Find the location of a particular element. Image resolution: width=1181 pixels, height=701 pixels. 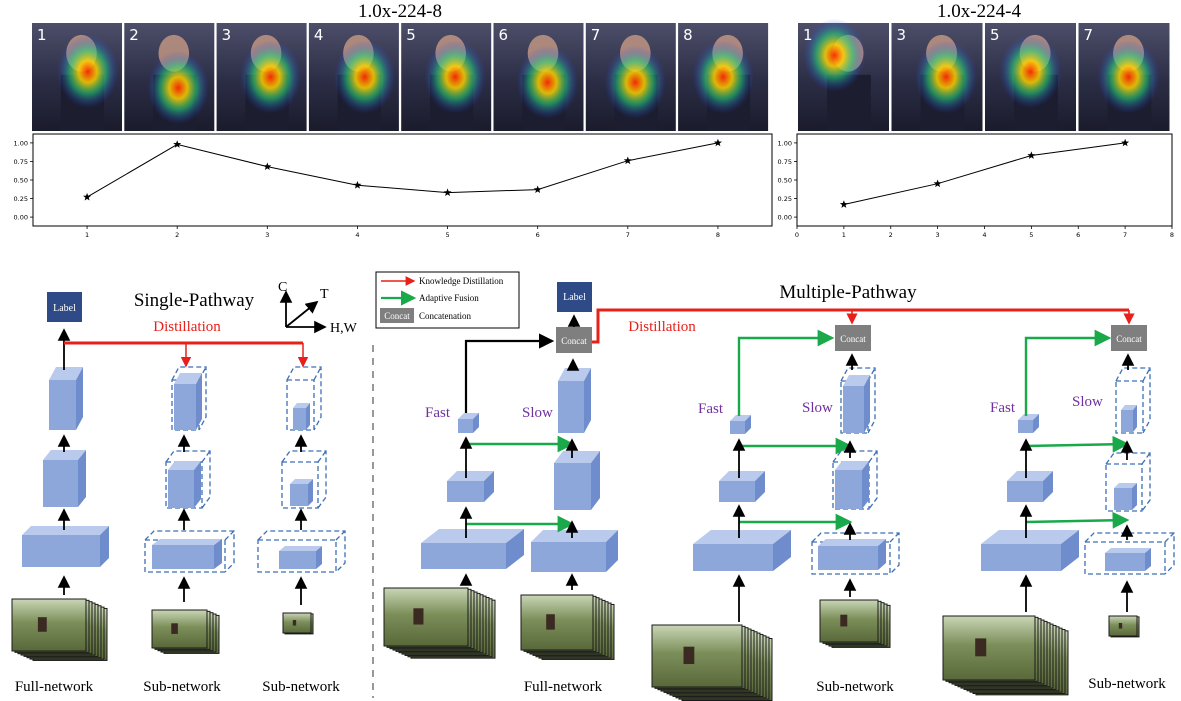

multi-caption-sub2: Sub-network is located at coordinates (1127, 684).